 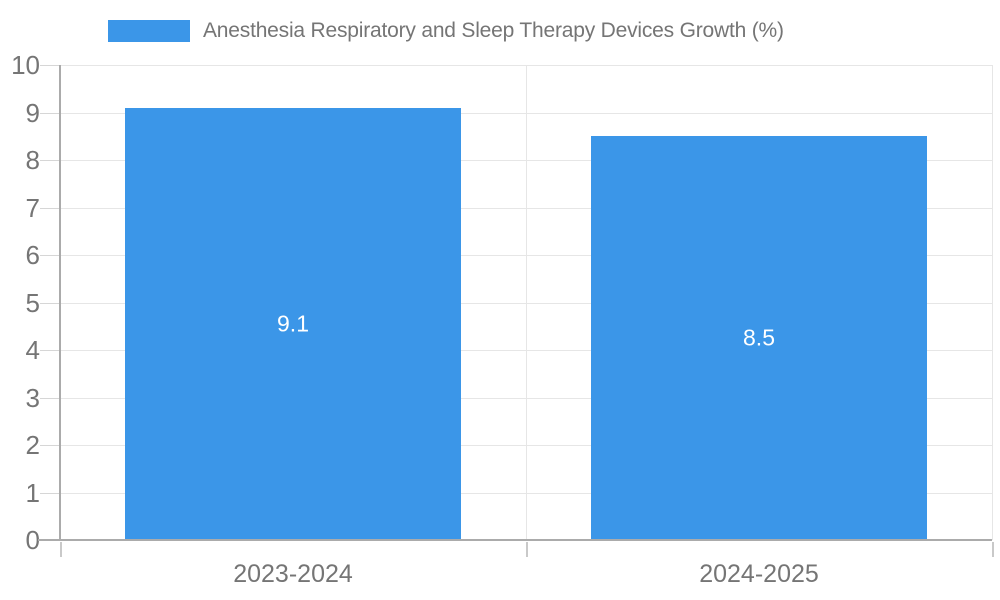 What do you see at coordinates (60, 302) in the screenshot?
I see `y-axis-line` at bounding box center [60, 302].